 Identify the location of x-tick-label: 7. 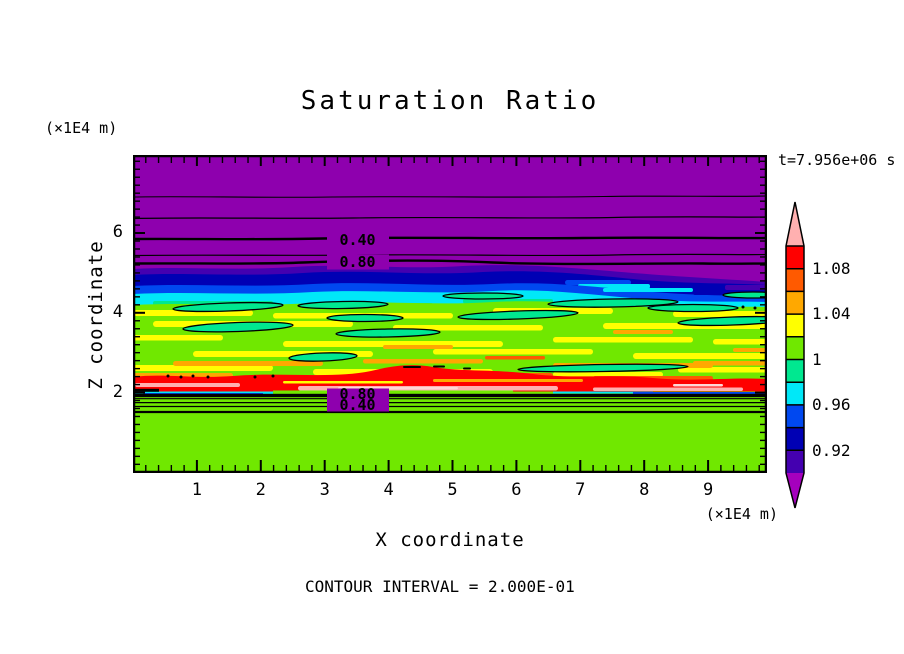
(580, 490).